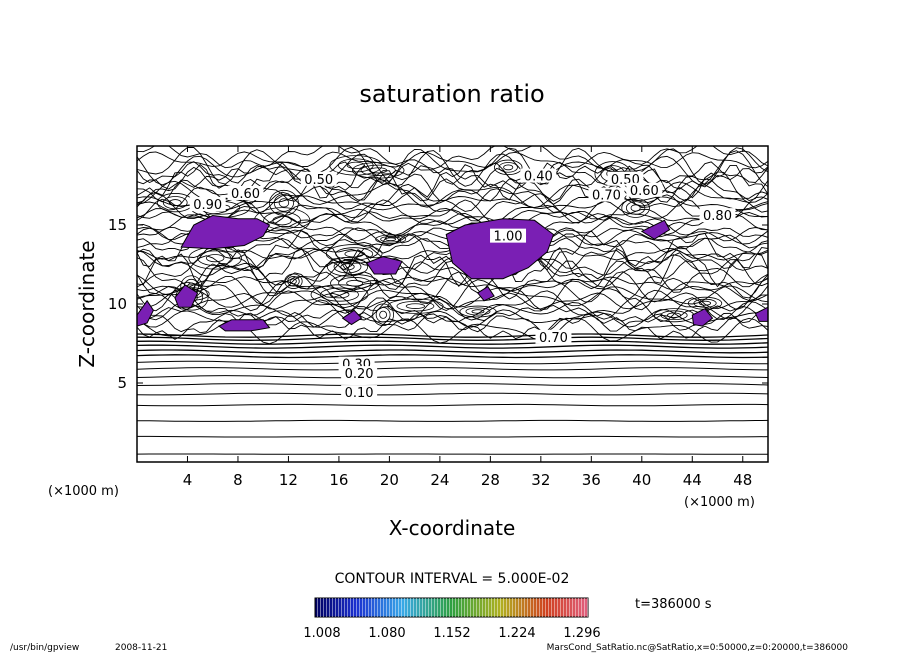 Image resolution: width=904 pixels, height=654 pixels. I want to click on contour-label: 0.80, so click(717, 216).